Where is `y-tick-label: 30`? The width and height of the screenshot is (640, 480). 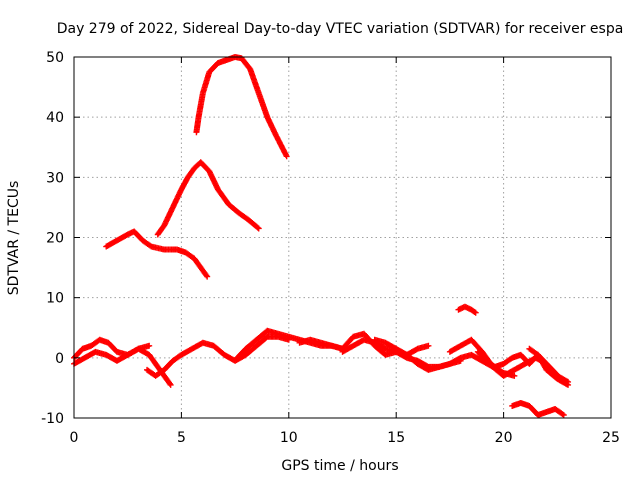
y-tick-label: 30 is located at coordinates (55, 178).